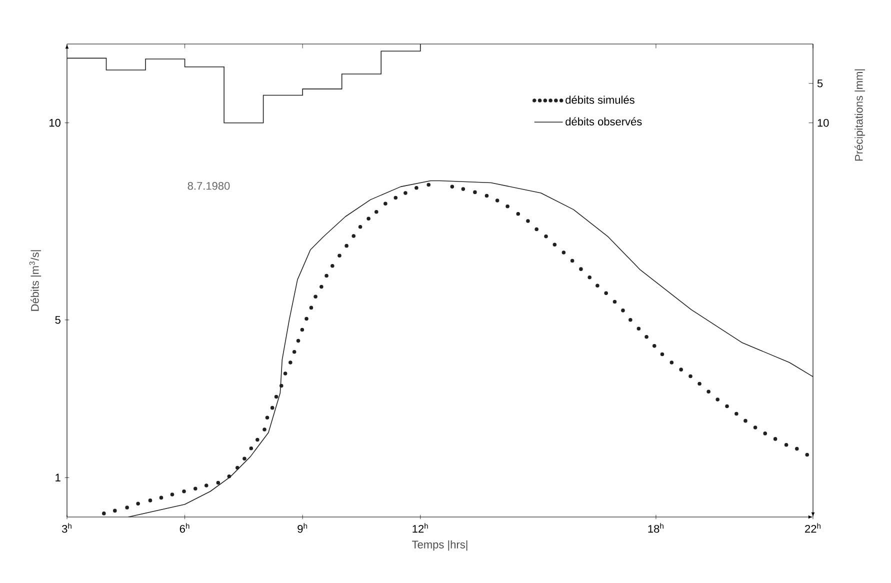 Image resolution: width=891 pixels, height=583 pixels. Describe the element at coordinates (859, 115) in the screenshot. I see `y2-axis-title: Précipitations |mm|` at that location.